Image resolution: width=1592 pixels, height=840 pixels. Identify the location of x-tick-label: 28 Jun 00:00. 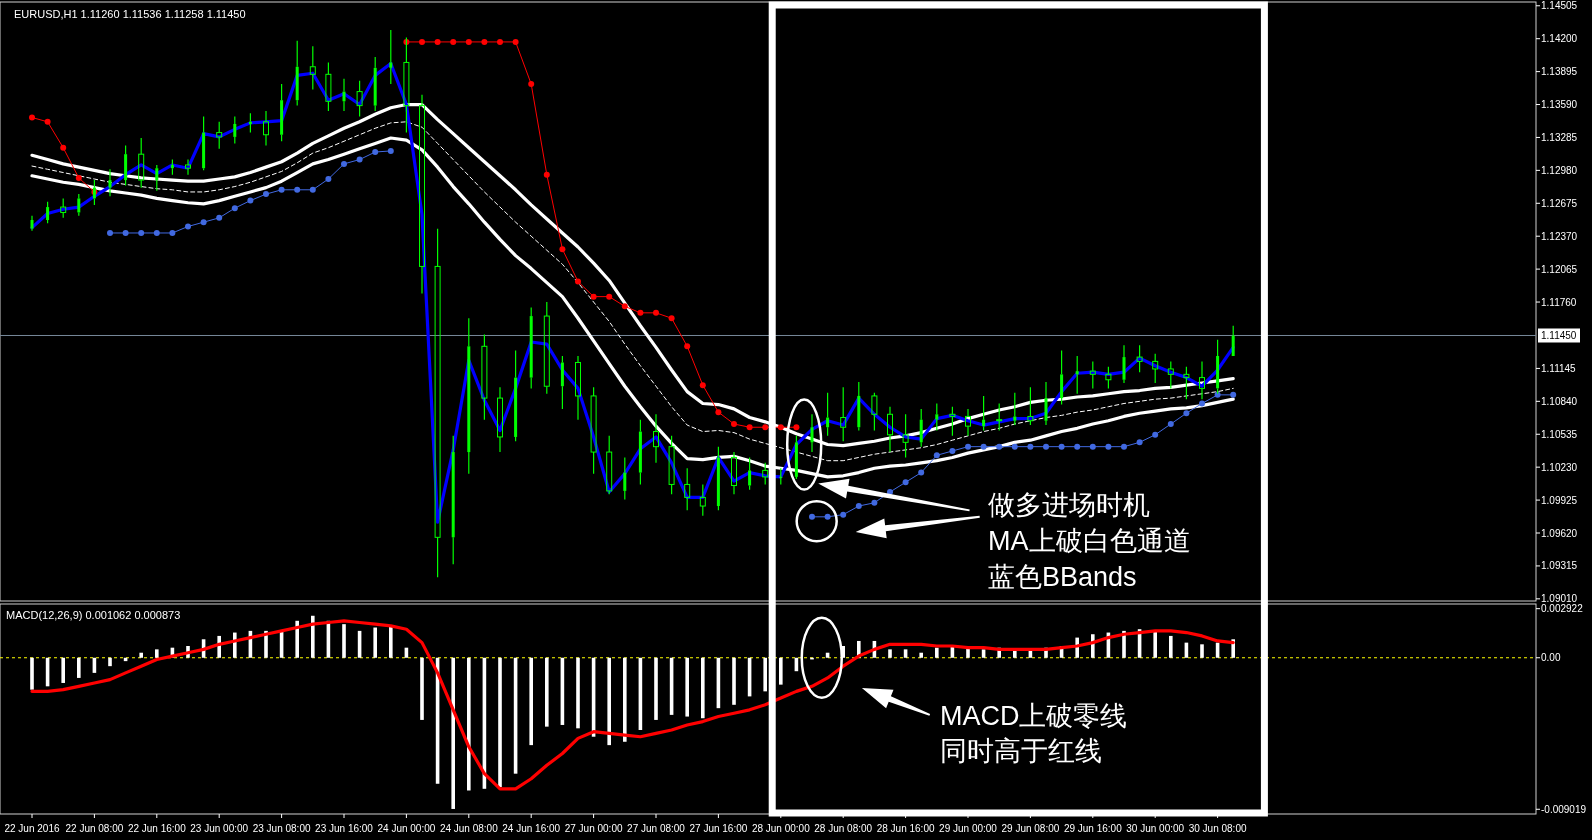
(781, 828).